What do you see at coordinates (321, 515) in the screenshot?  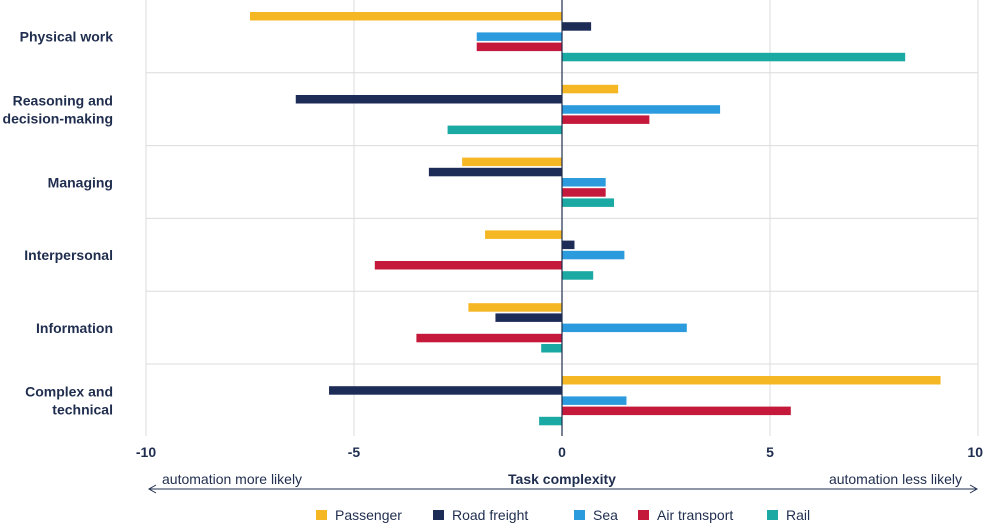 I see `legend-swatch-passenger` at bounding box center [321, 515].